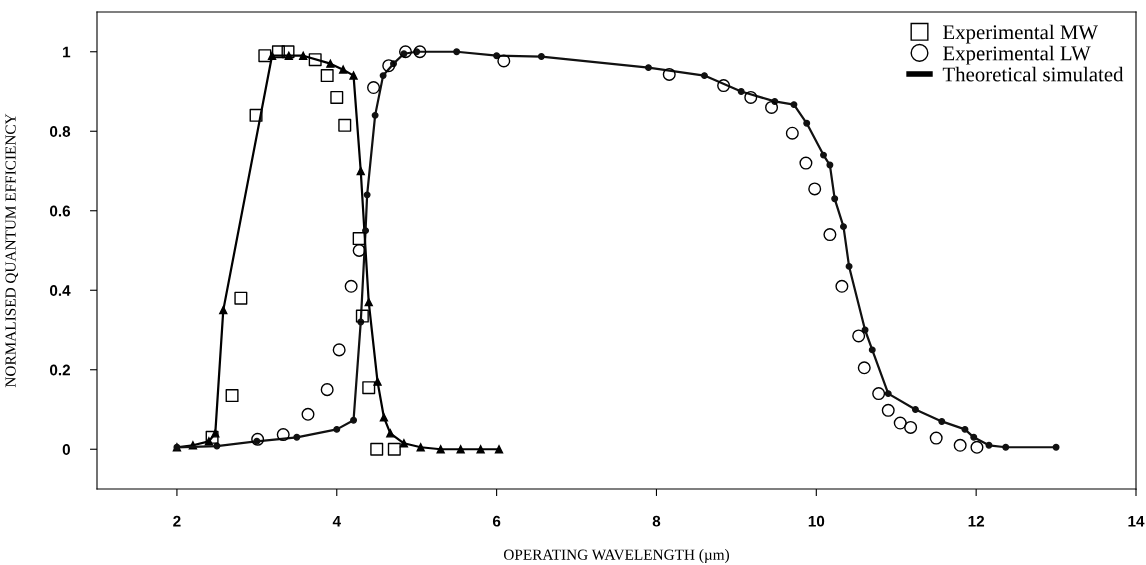 The width and height of the screenshot is (1146, 565). What do you see at coordinates (177, 521) in the screenshot?
I see `x-tick-label: 2` at bounding box center [177, 521].